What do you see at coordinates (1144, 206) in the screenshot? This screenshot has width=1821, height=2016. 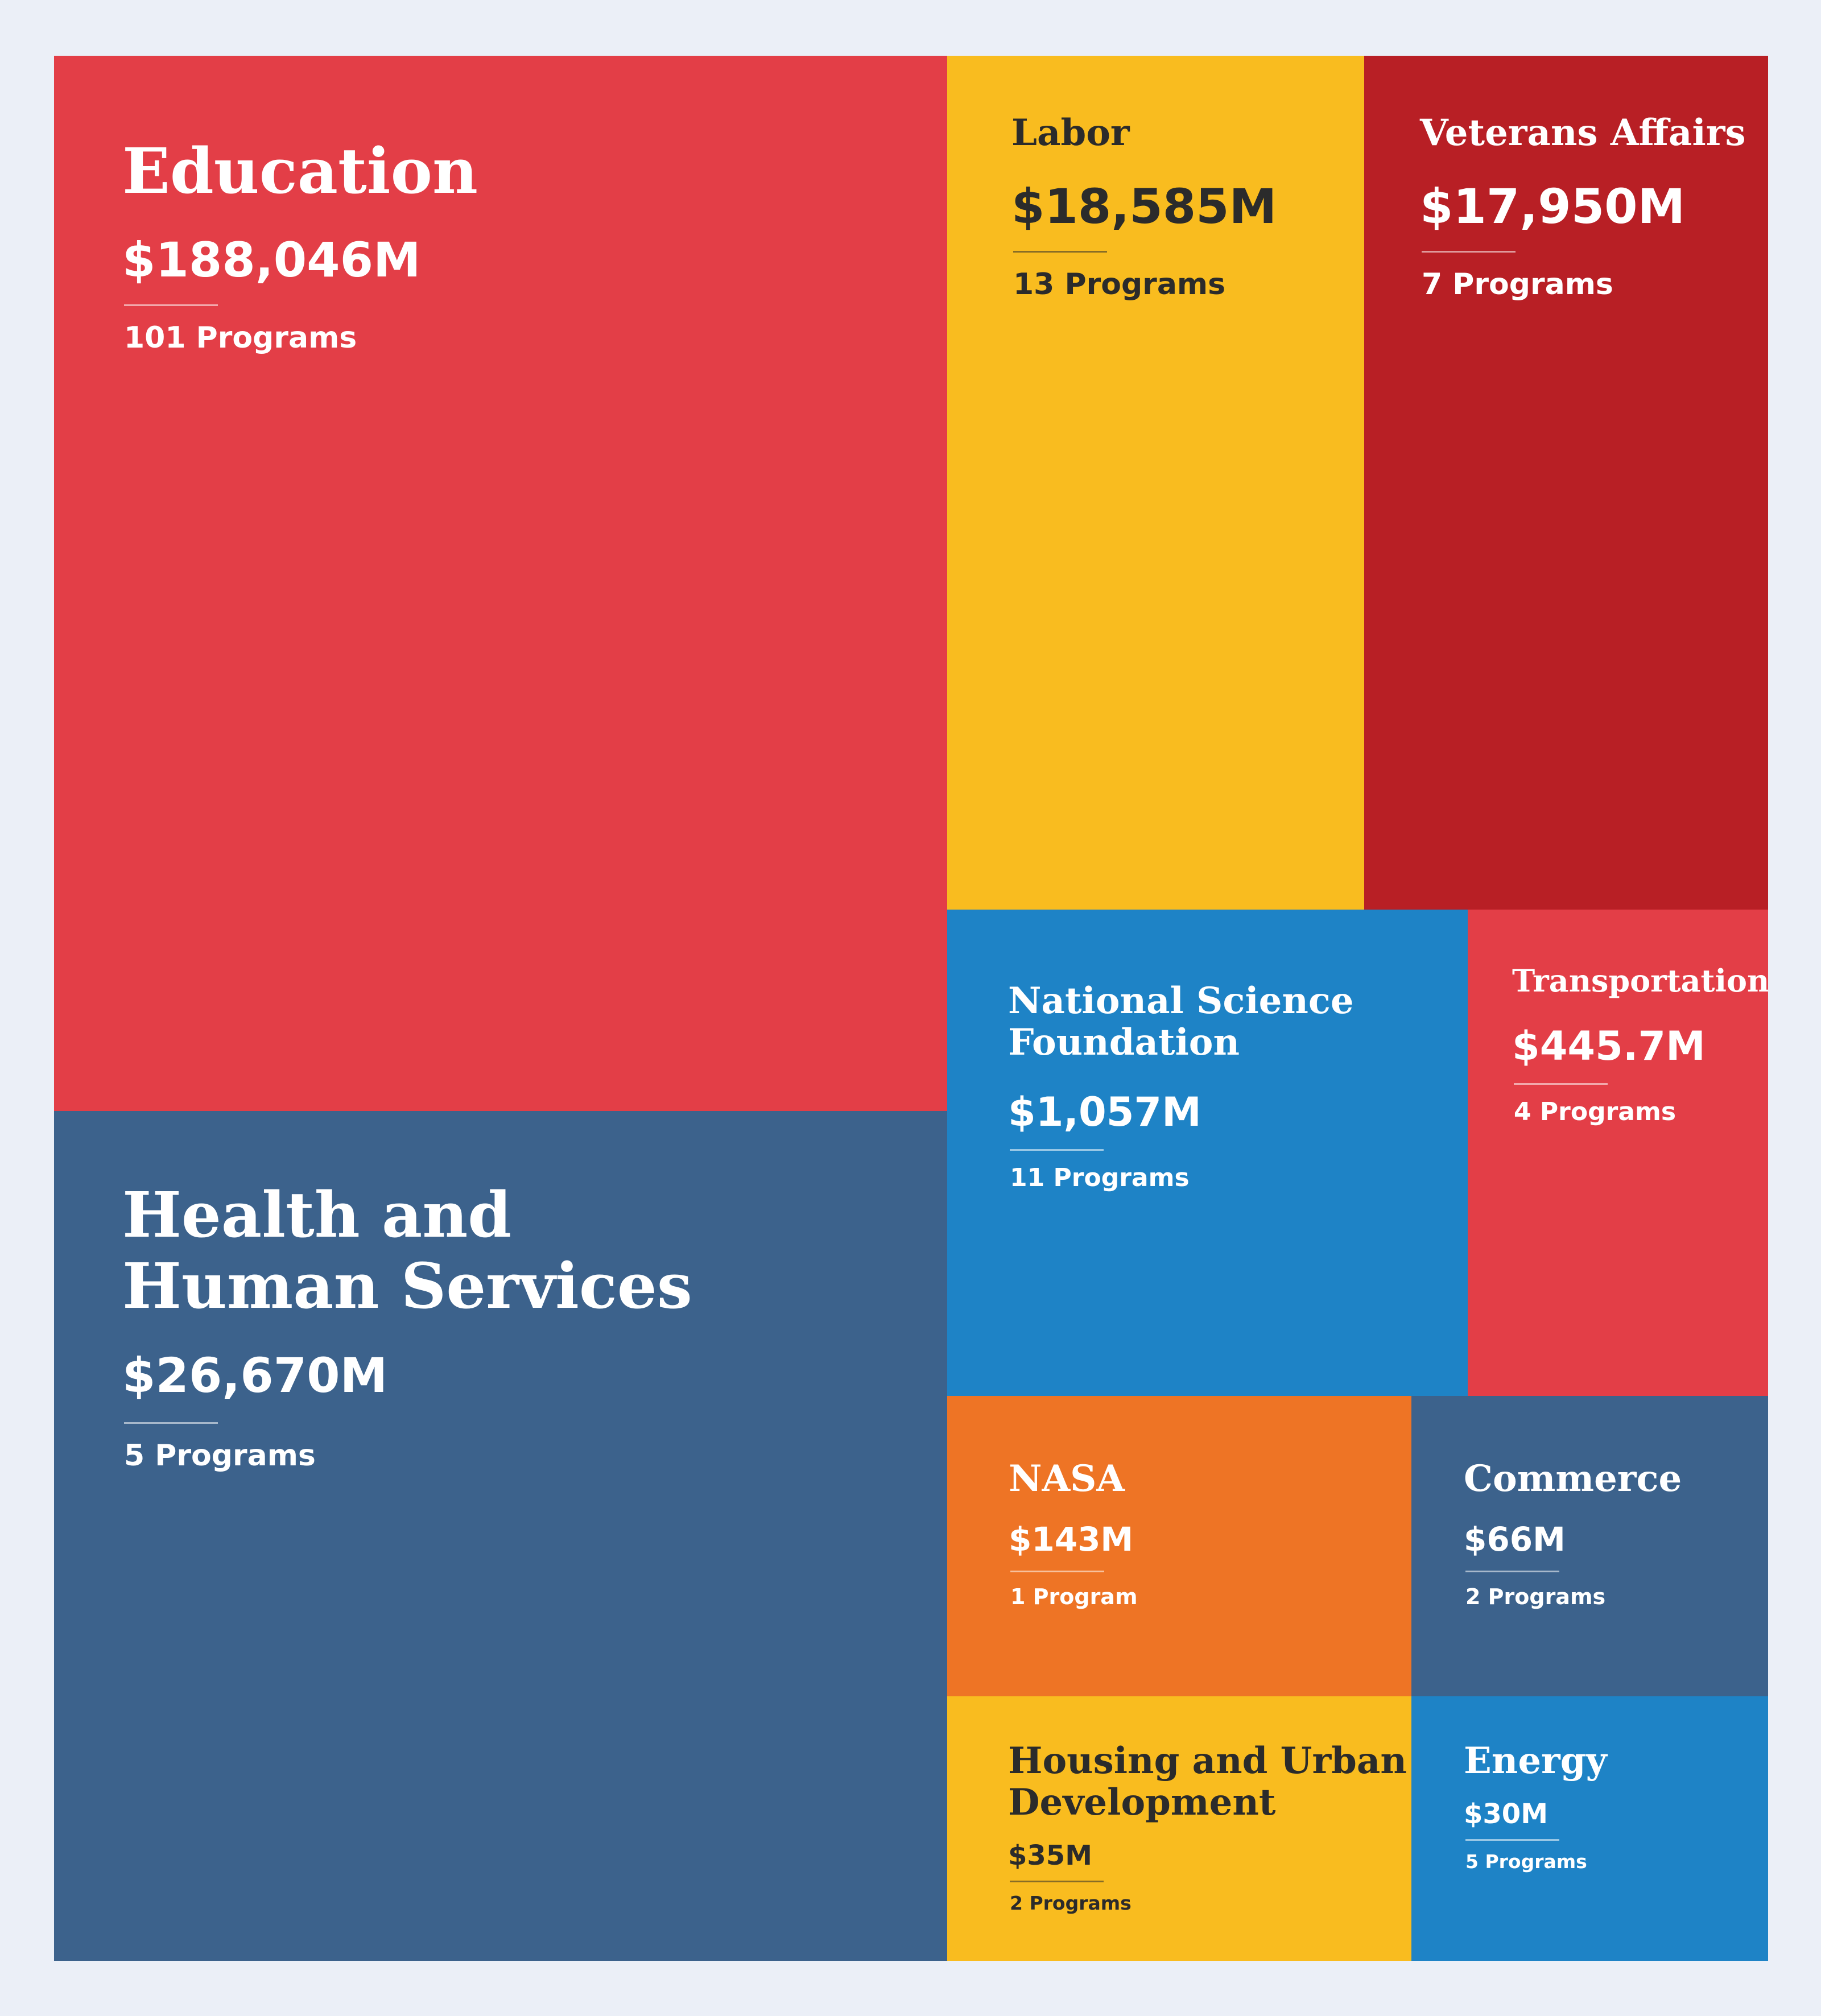 I see `tile-amount: $18,585M` at bounding box center [1144, 206].